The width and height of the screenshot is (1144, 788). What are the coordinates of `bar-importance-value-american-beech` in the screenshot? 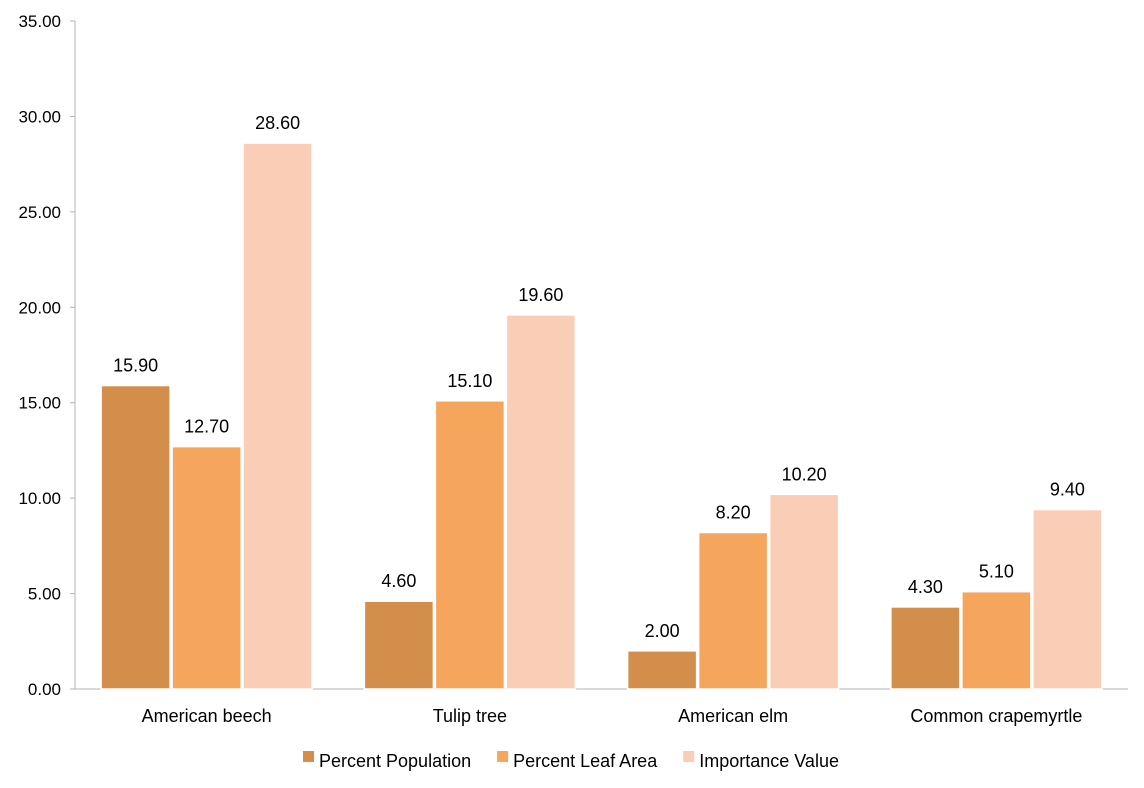 It's located at (277, 416).